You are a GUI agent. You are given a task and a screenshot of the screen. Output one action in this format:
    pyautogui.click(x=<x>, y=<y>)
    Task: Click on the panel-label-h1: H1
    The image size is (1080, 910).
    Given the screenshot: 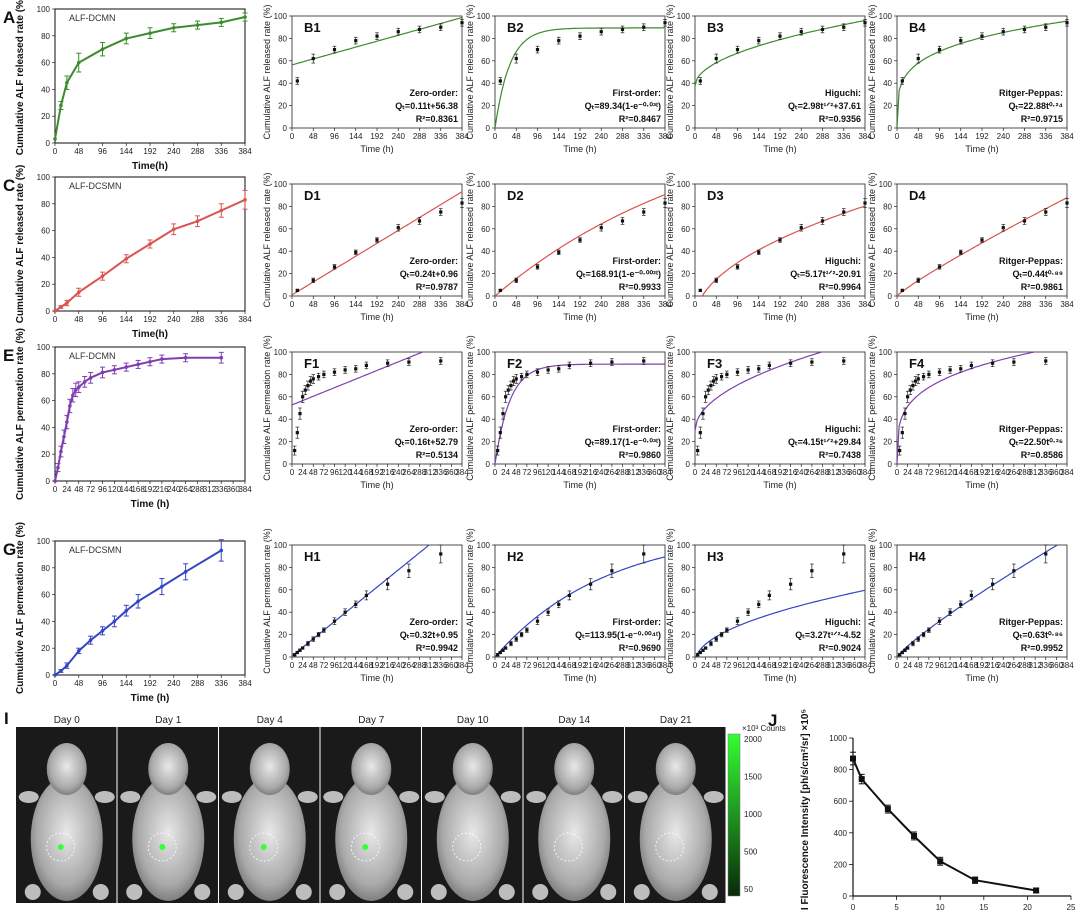 What is the action you would take?
    pyautogui.click(x=312, y=556)
    